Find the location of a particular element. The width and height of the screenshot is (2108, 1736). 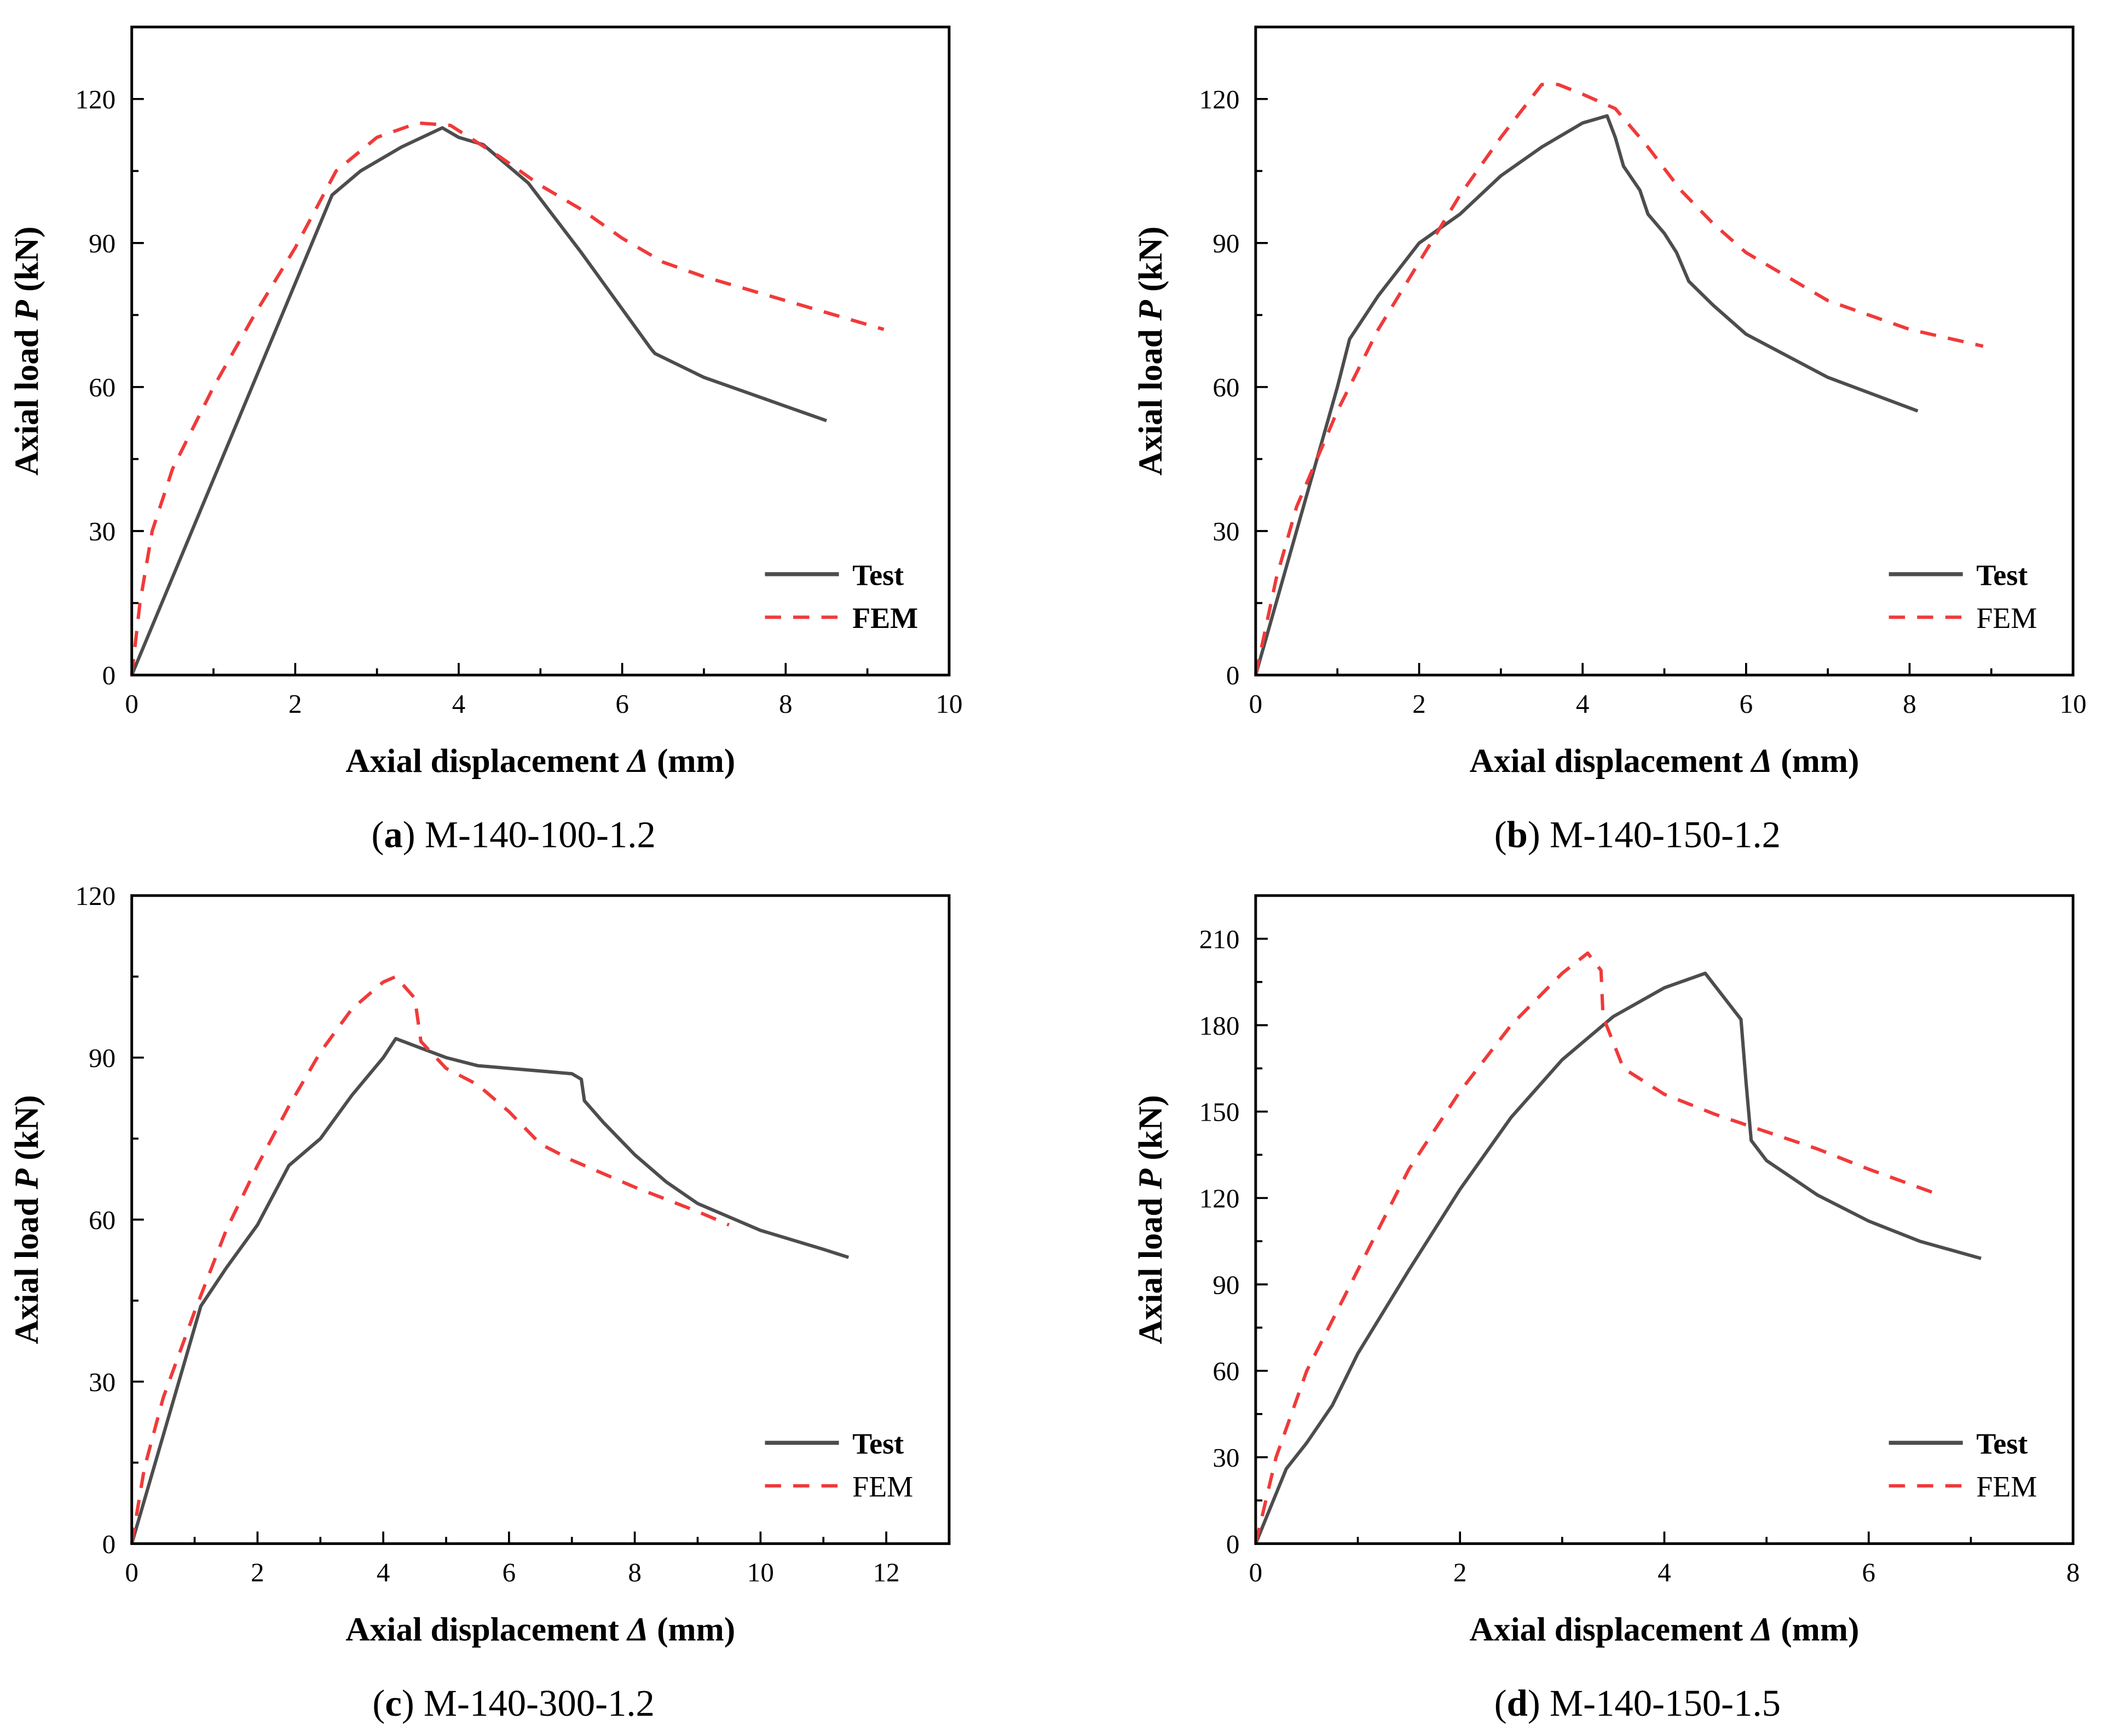

y-tick-label: 180 is located at coordinates (1219, 1026).